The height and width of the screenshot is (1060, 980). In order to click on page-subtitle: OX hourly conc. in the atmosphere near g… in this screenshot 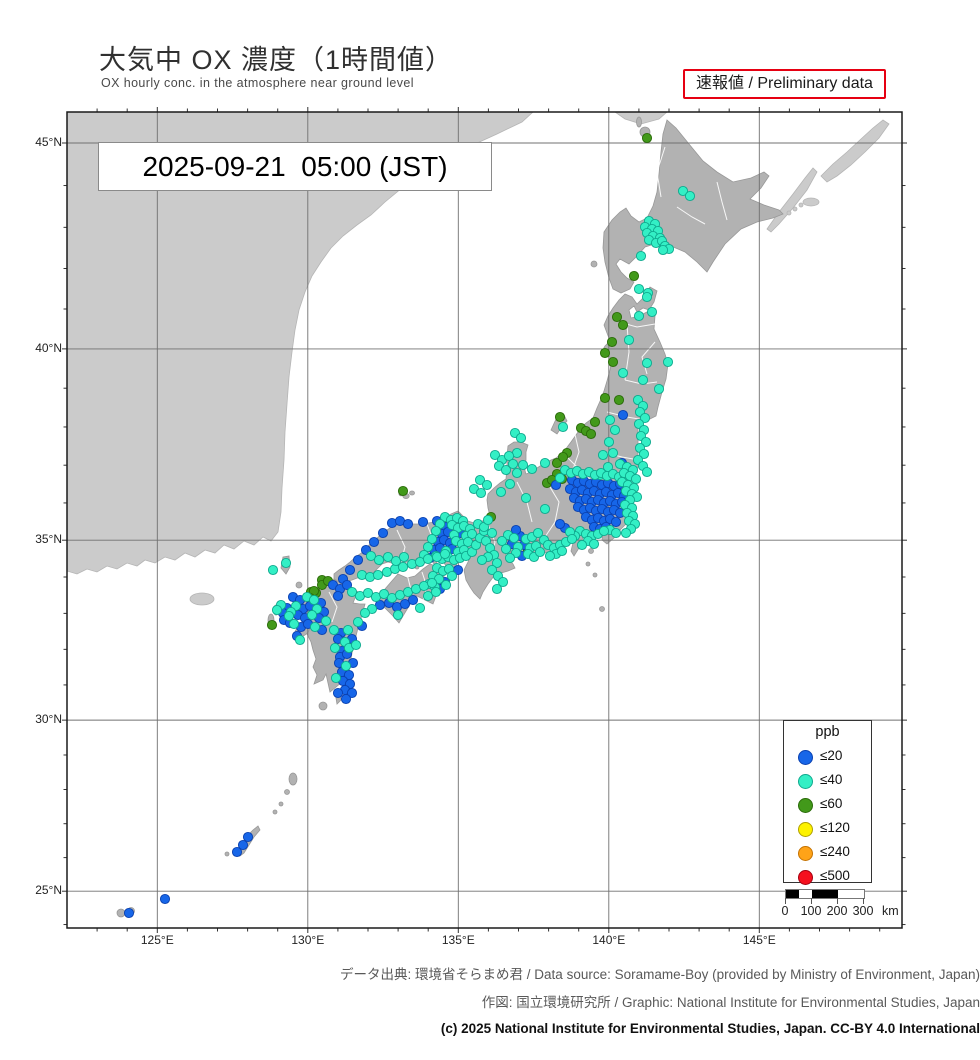, I will do `click(257, 83)`.